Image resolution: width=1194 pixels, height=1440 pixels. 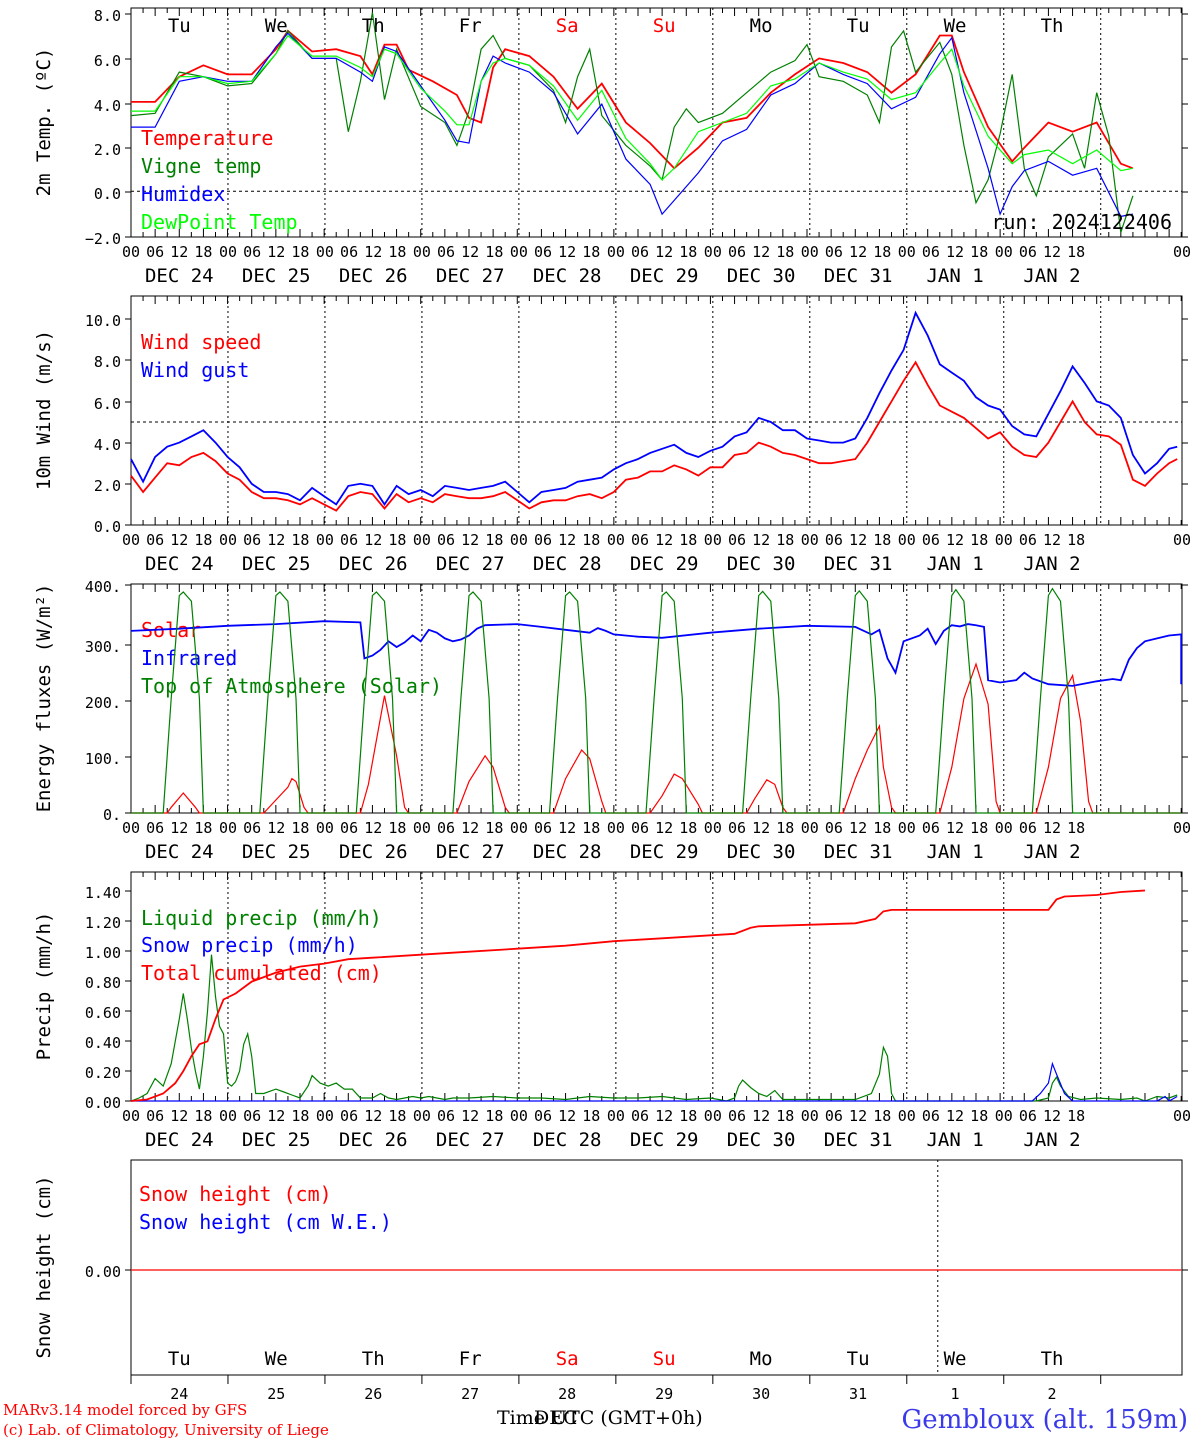 I want to click on weekday-label-bottom: Fr, so click(x=470, y=1359).